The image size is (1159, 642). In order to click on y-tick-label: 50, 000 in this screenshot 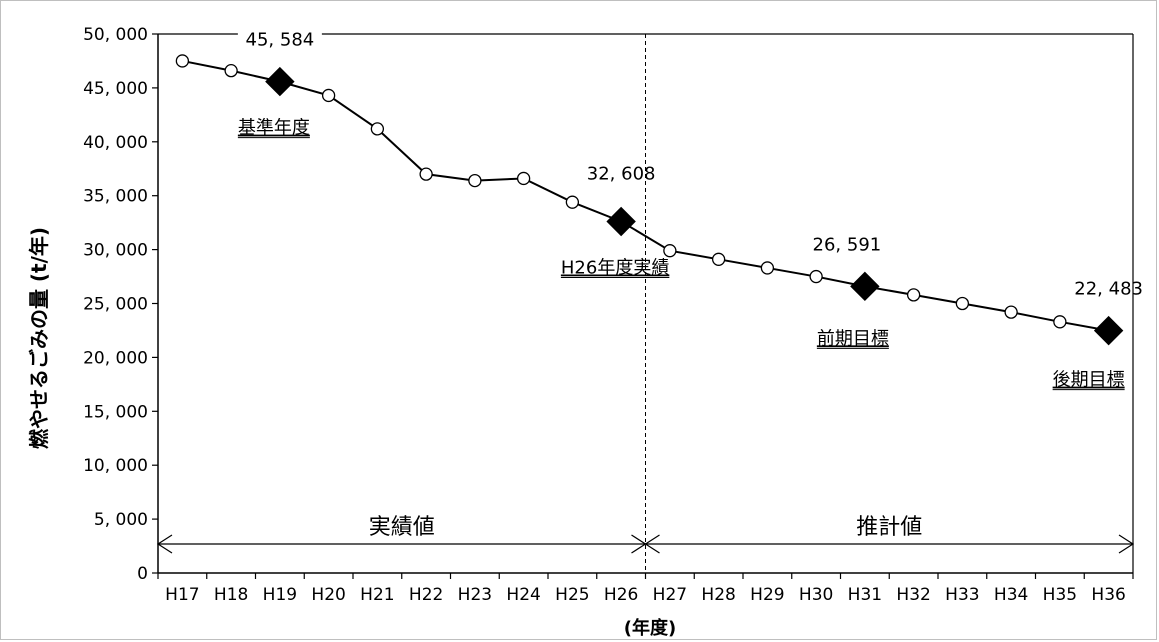, I will do `click(115, 35)`.